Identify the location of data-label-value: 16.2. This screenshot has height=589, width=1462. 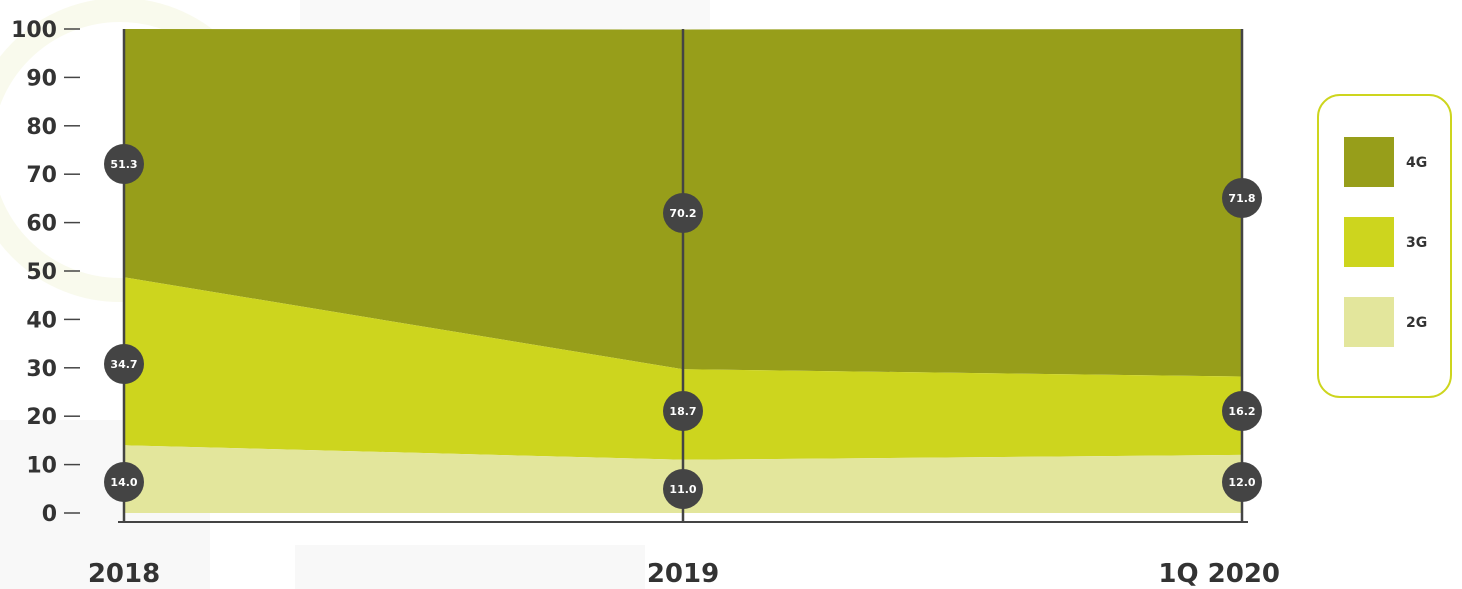
(1241, 411).